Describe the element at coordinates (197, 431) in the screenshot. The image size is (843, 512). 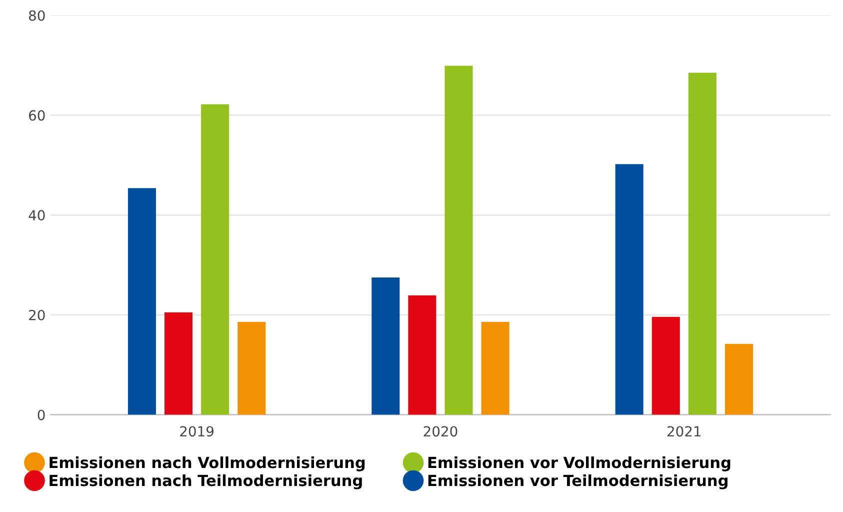
I see `x-tick-label: 2019` at that location.